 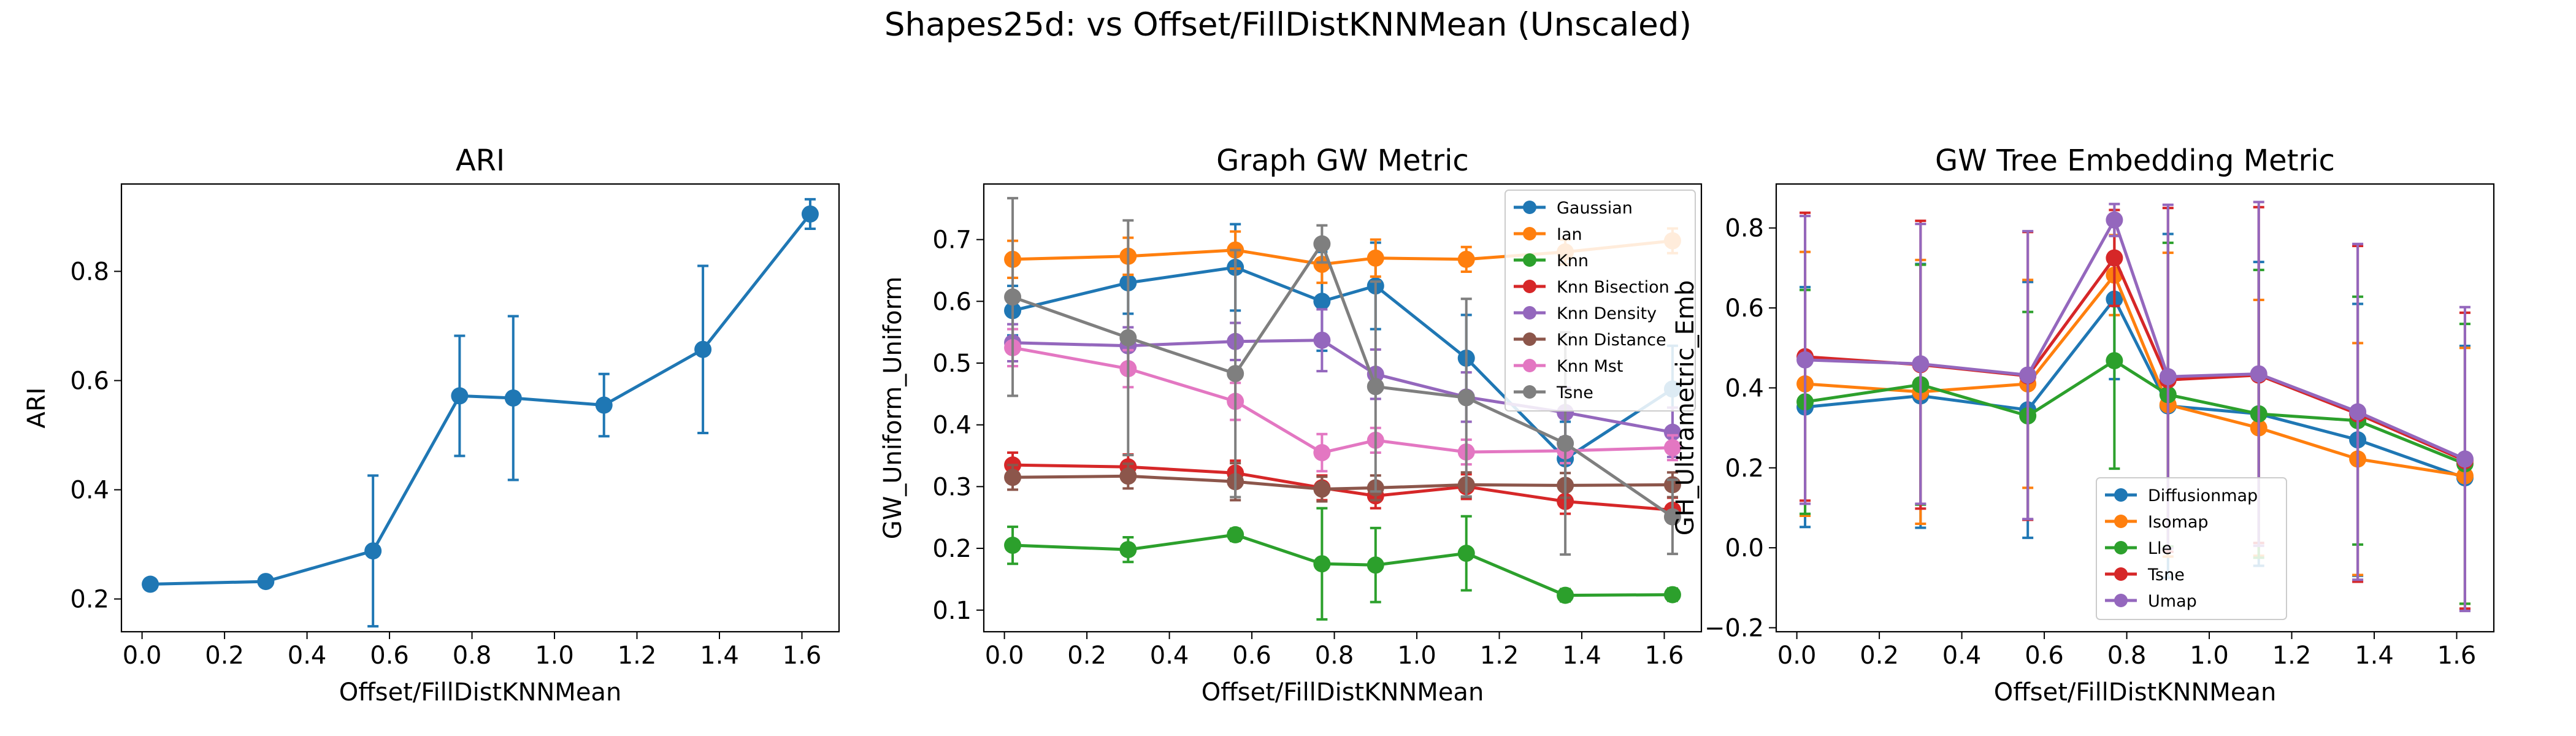 I want to click on legend: Diffusionmap Isomap Lle Tsne Umap, so click(x=2191, y=548).